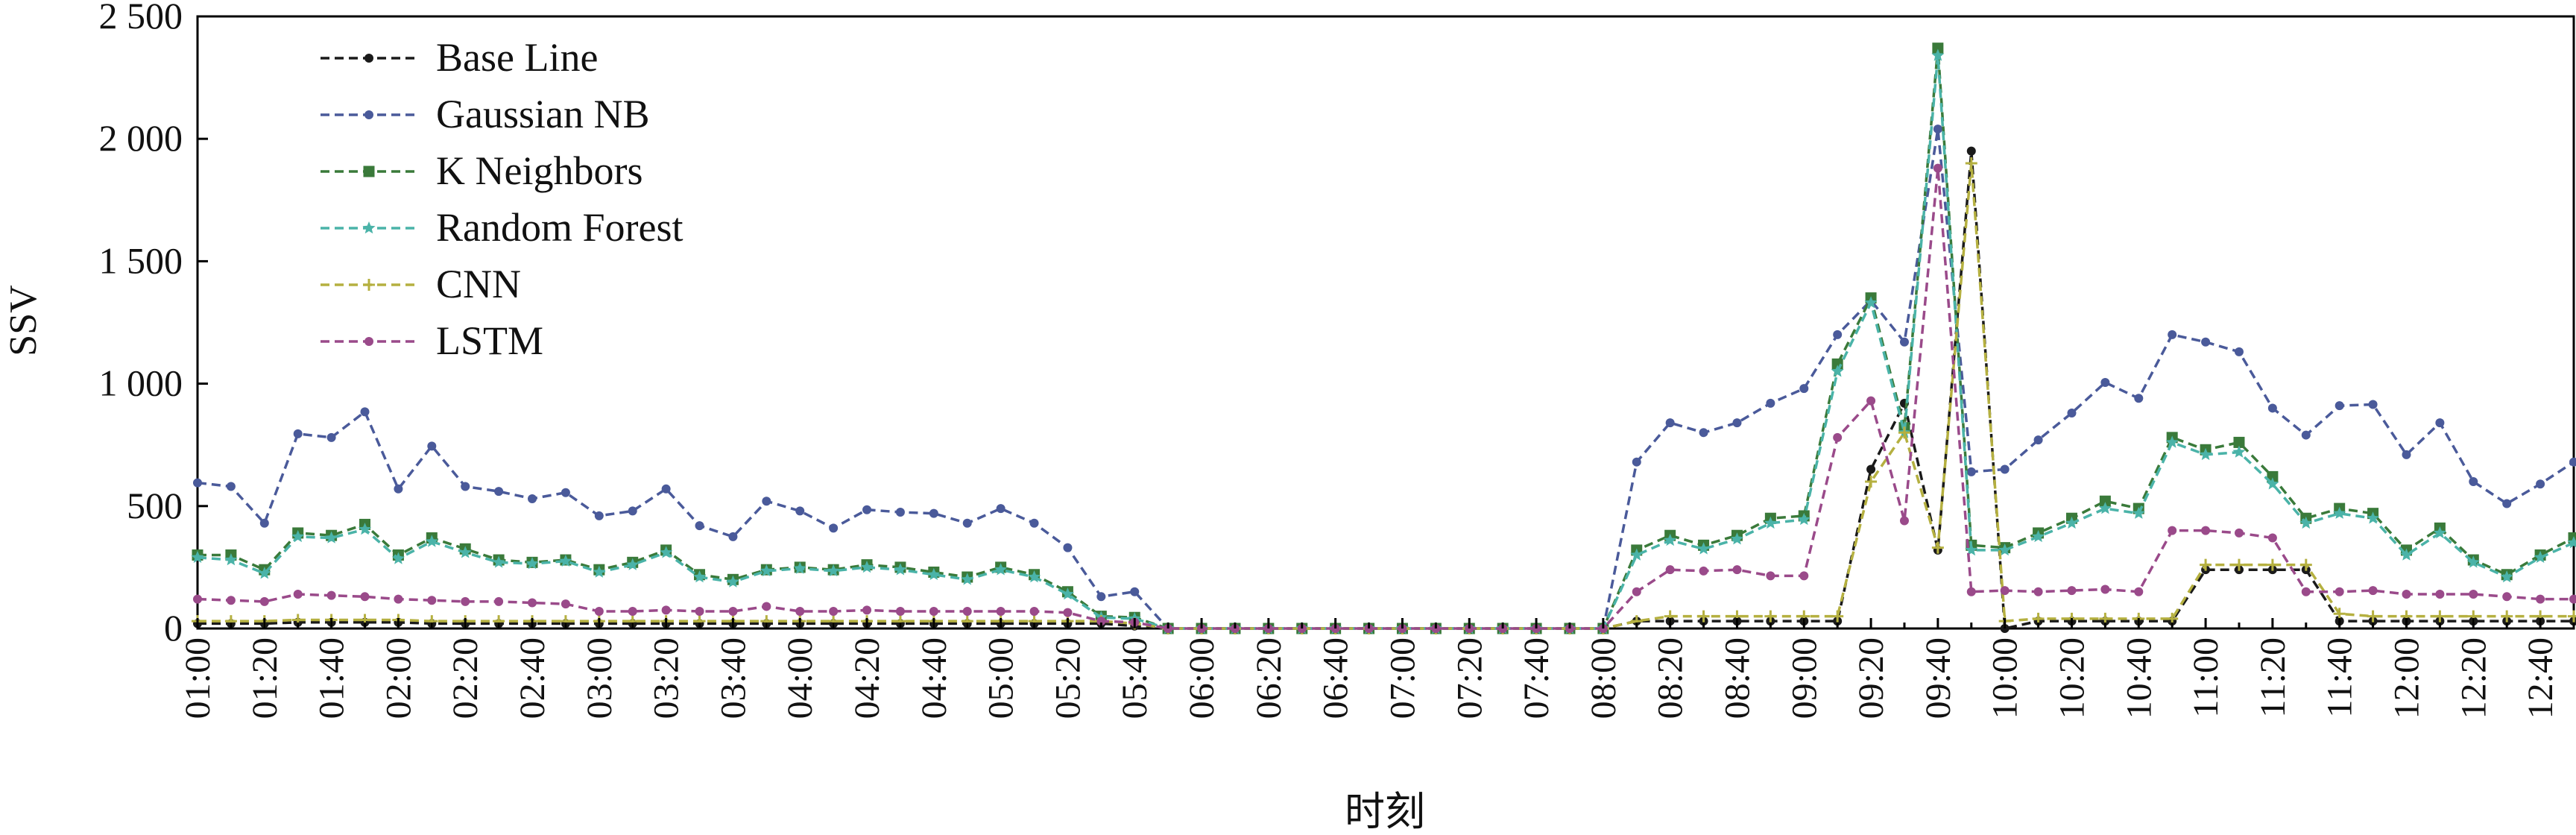 This screenshot has height=835, width=2576. Describe the element at coordinates (1939, 678) in the screenshot. I see `x-tick-label: 09:40` at that location.